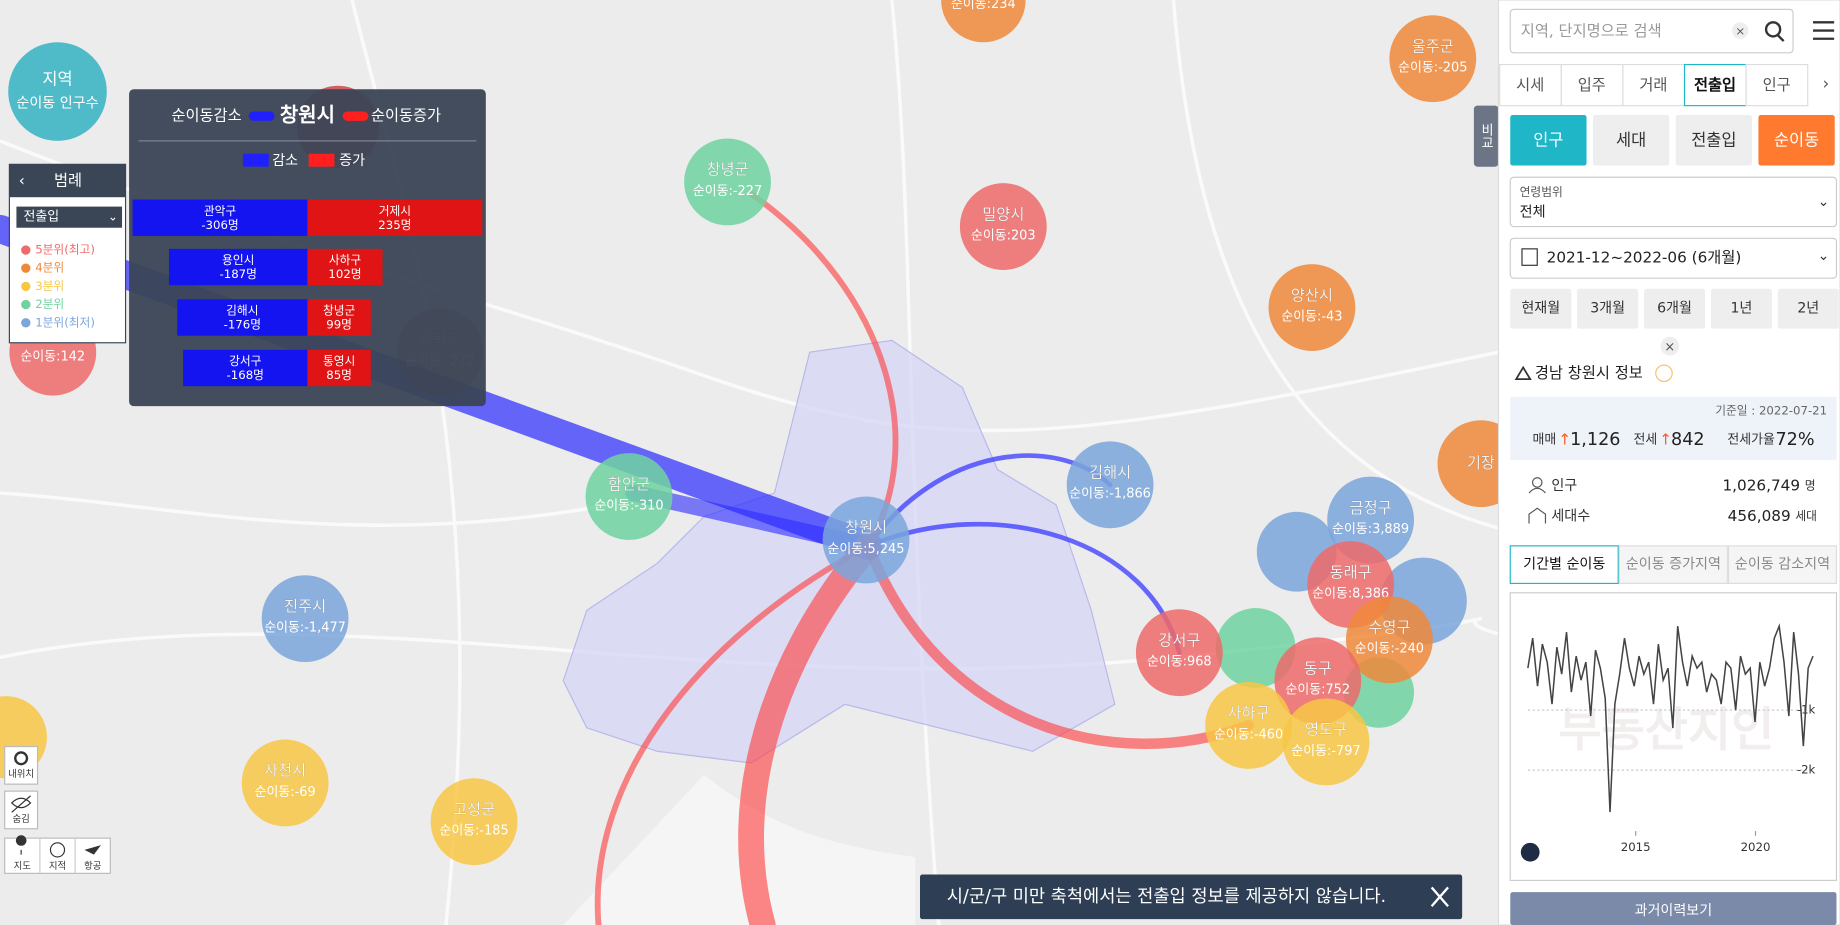 This screenshot has height=925, width=1840. What do you see at coordinates (219, 225) in the screenshot?
I see `decrease-value: -306명` at bounding box center [219, 225].